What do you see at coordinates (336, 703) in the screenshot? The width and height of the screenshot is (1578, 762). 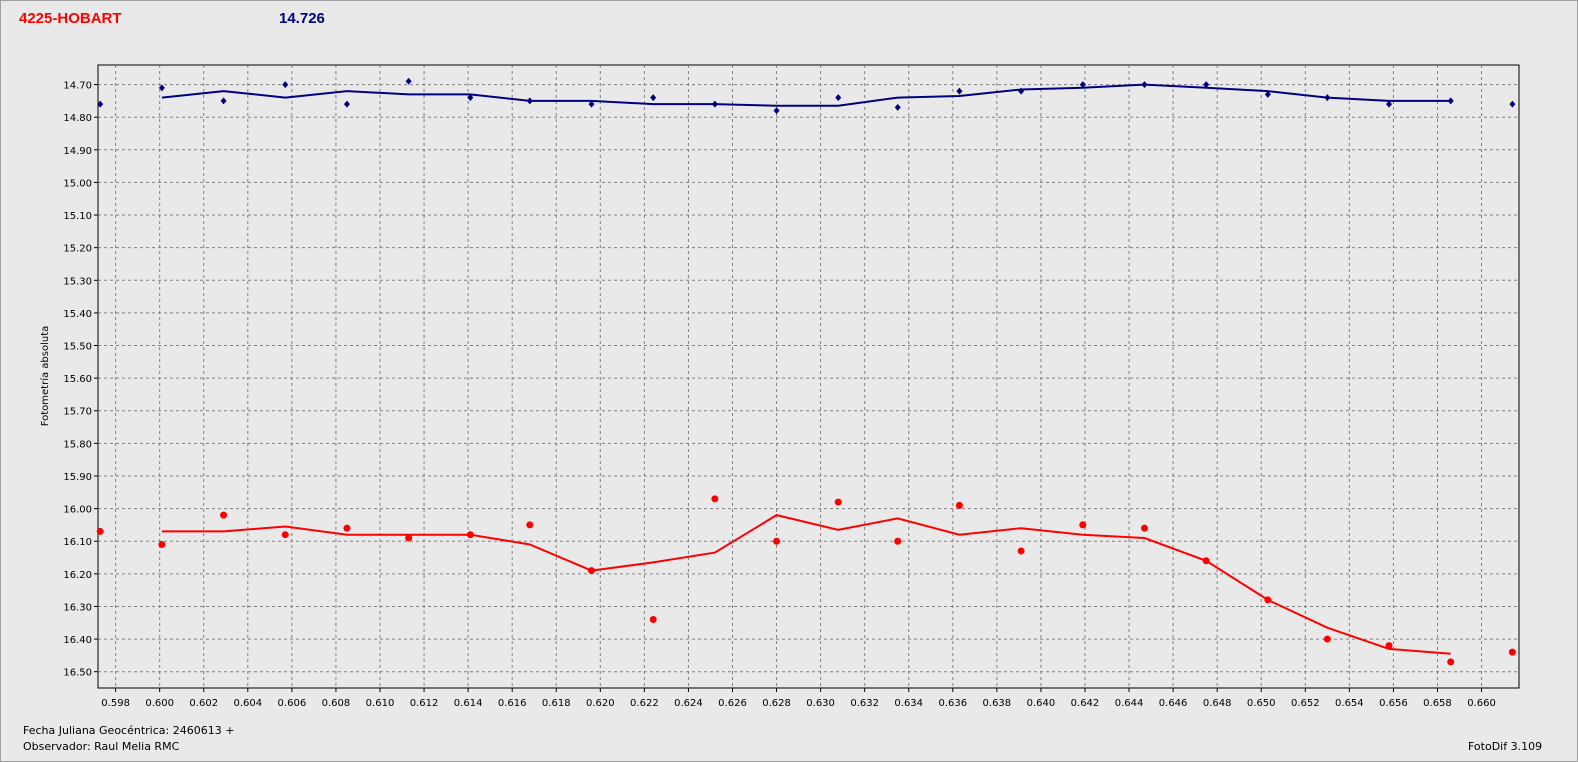 I see `x-tick-label: 0.608` at bounding box center [336, 703].